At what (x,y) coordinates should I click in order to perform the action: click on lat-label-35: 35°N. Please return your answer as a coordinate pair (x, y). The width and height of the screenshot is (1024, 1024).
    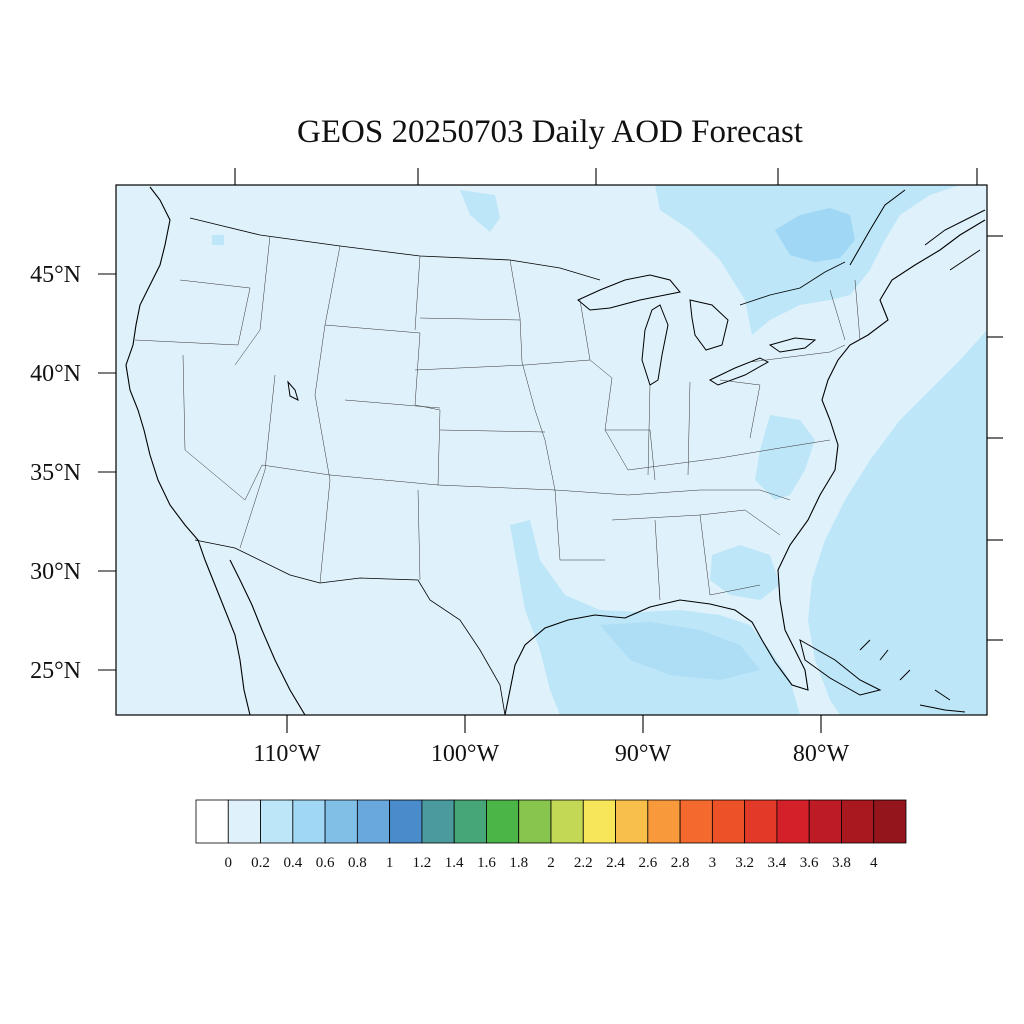
    Looking at the image, I should click on (55, 473).